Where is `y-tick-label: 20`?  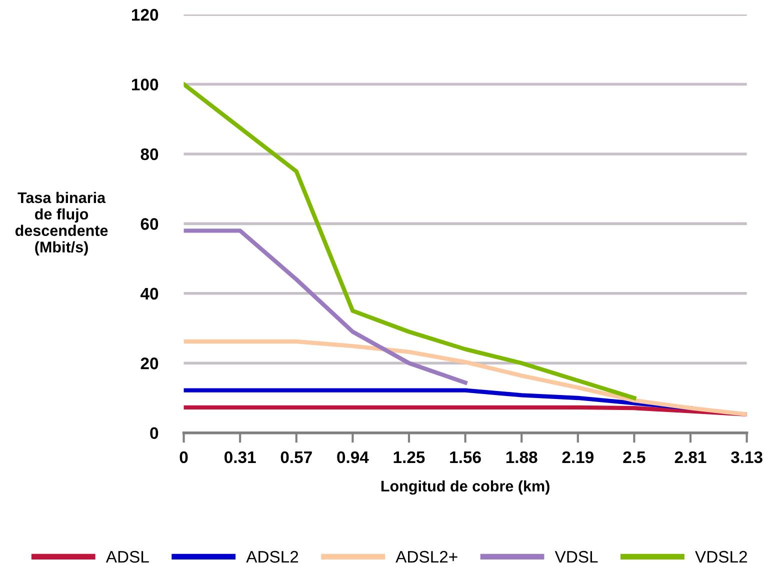
y-tick-label: 20 is located at coordinates (149, 364).